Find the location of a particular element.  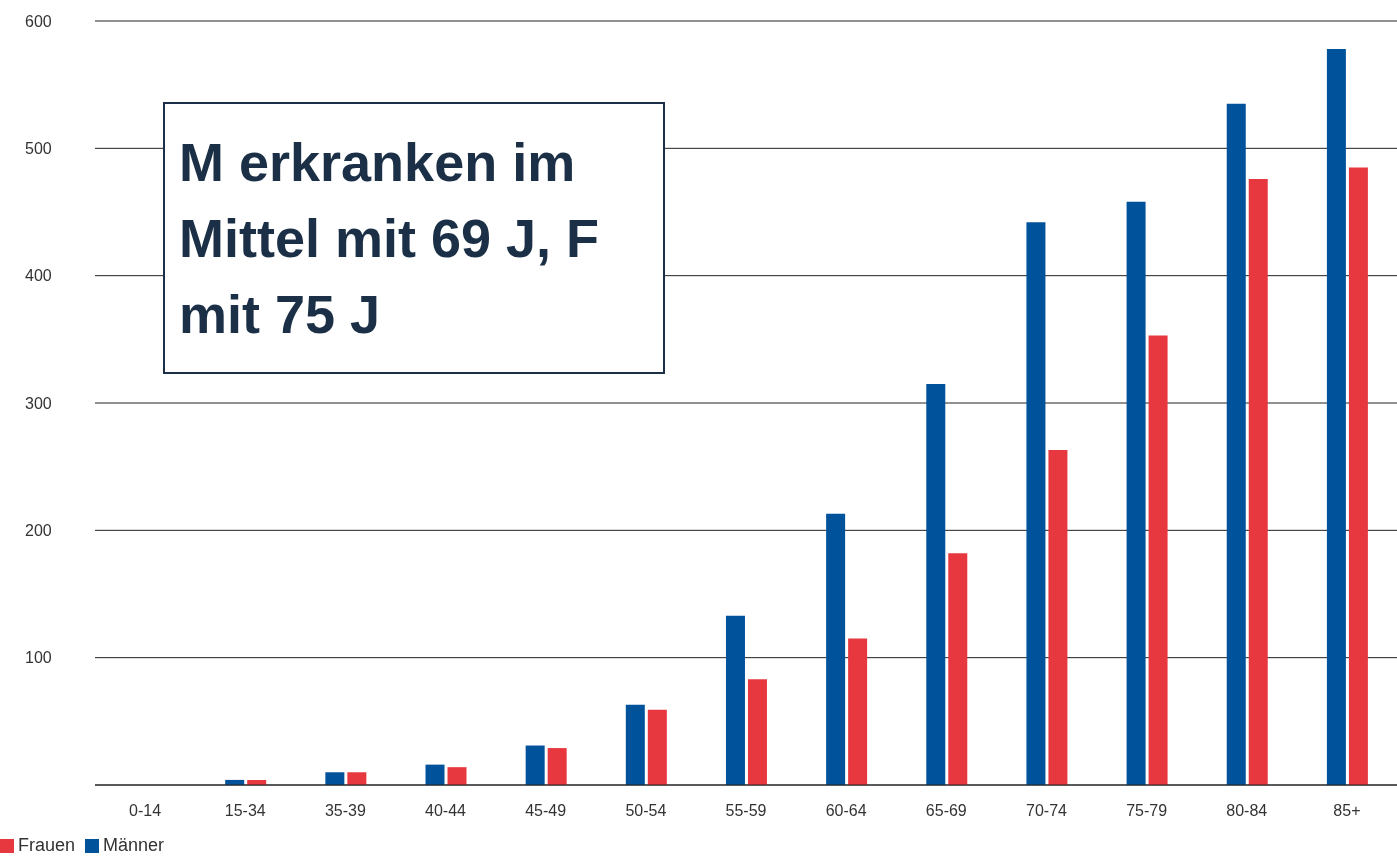

x-tick-label: 65-69 is located at coordinates (946, 811).